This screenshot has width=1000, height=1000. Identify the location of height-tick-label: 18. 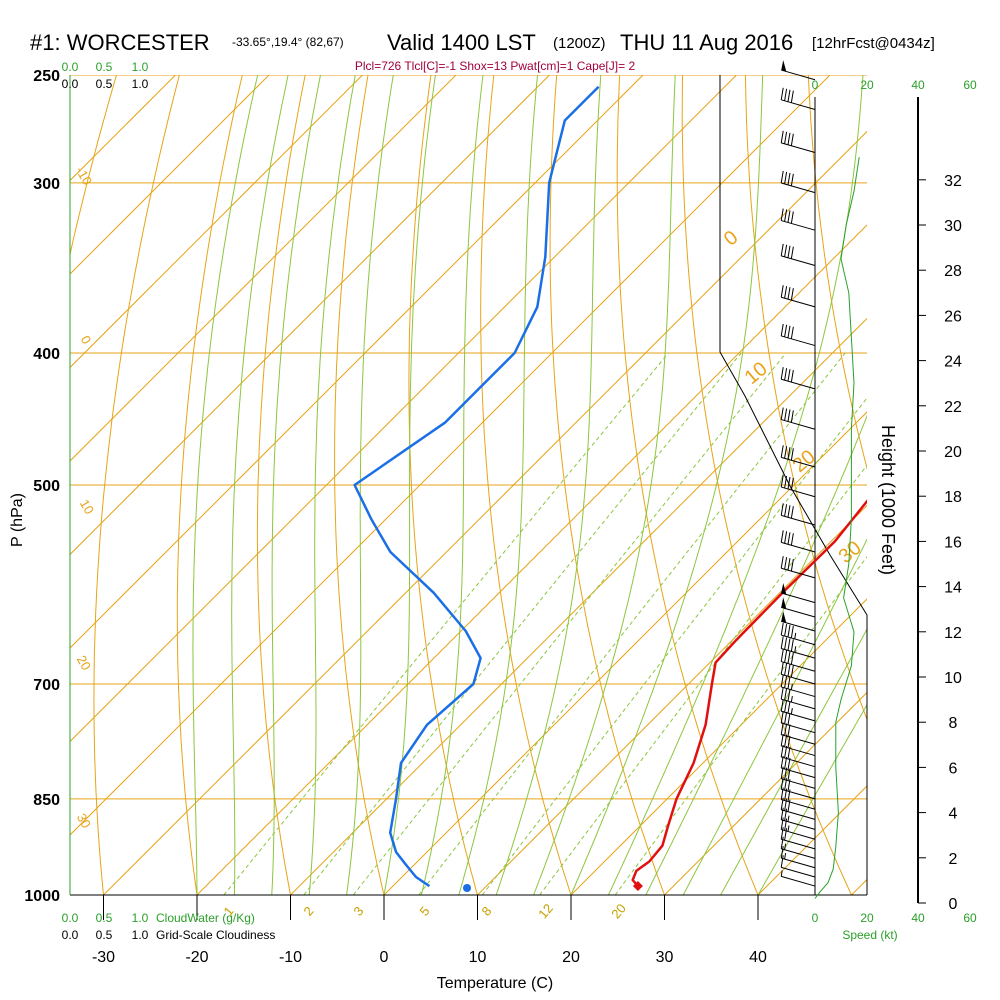
(953, 497).